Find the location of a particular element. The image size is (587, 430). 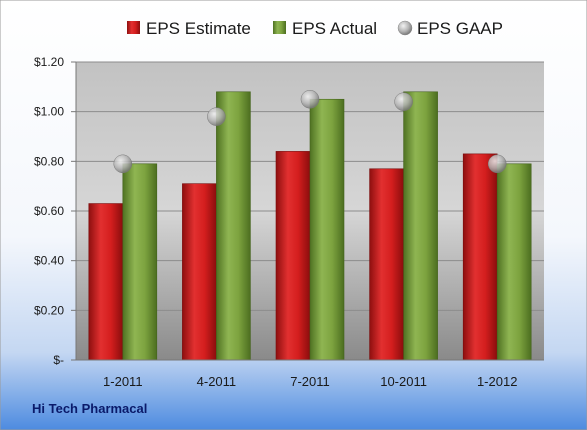

y-axis: $- $0.20 $0.40 $0.60 $0.80 $1.00 $1.20 is located at coordinates (55, 211).